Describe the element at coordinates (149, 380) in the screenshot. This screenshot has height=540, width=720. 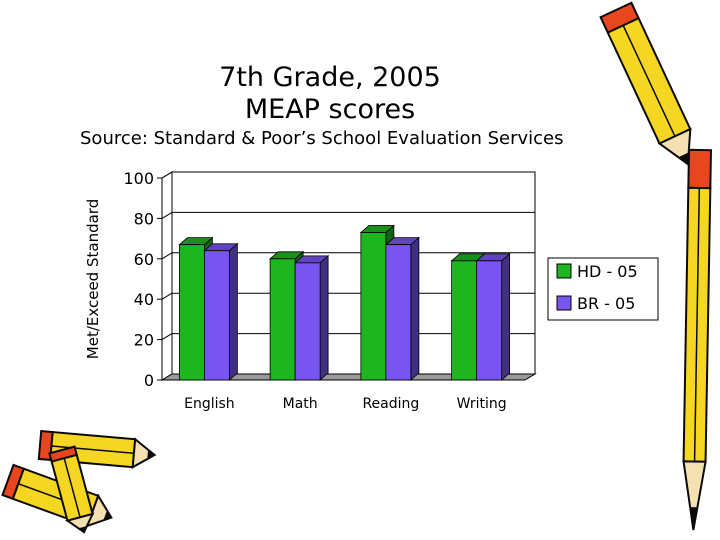
I see `y-tick-label: 0` at that location.